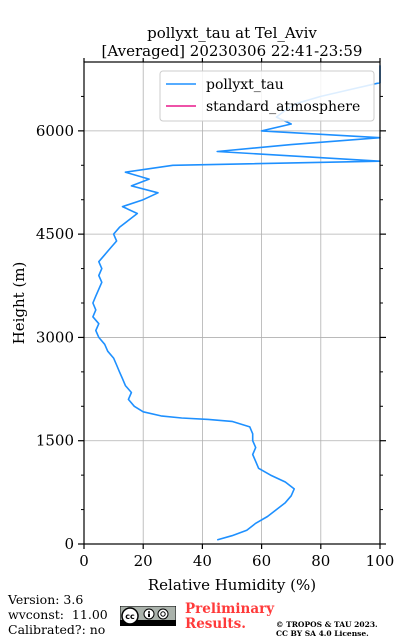  Describe the element at coordinates (245, 85) in the screenshot. I see `legend-label-pollyxt-tau: pollyxt_tau` at that location.